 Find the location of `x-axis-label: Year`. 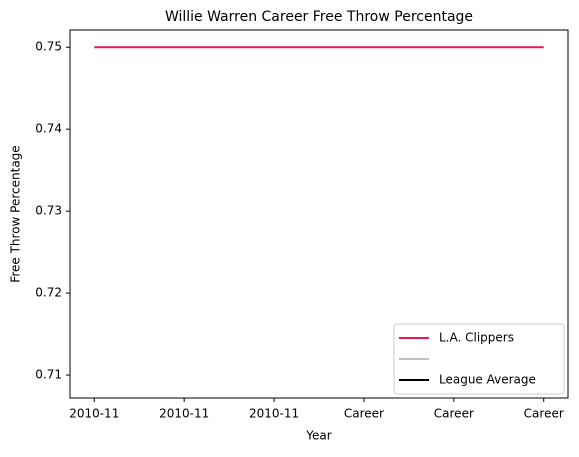

x-axis-label: Year is located at coordinates (318, 436).